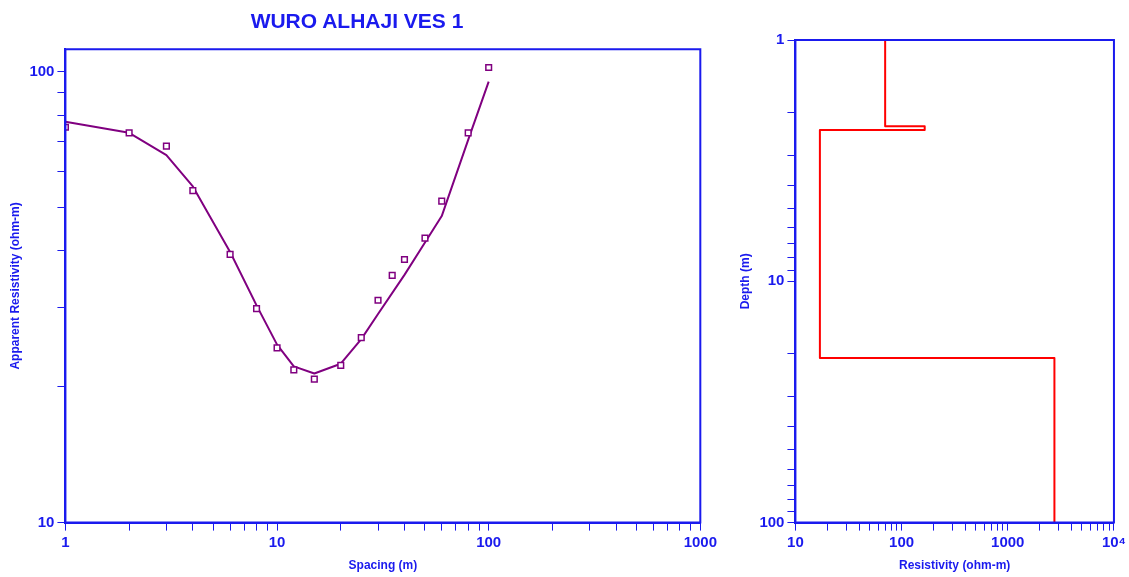 Image resolution: width=1129 pixels, height=577 pixels. What do you see at coordinates (1113, 541) in the screenshot?
I see `x-tick-label: 10⁴` at bounding box center [1113, 541].